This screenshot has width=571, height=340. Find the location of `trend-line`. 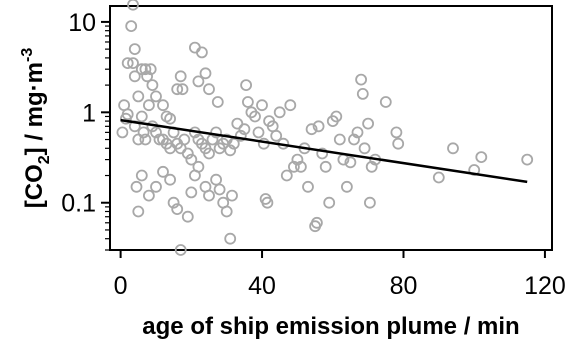

trend-line is located at coordinates (324, 151).